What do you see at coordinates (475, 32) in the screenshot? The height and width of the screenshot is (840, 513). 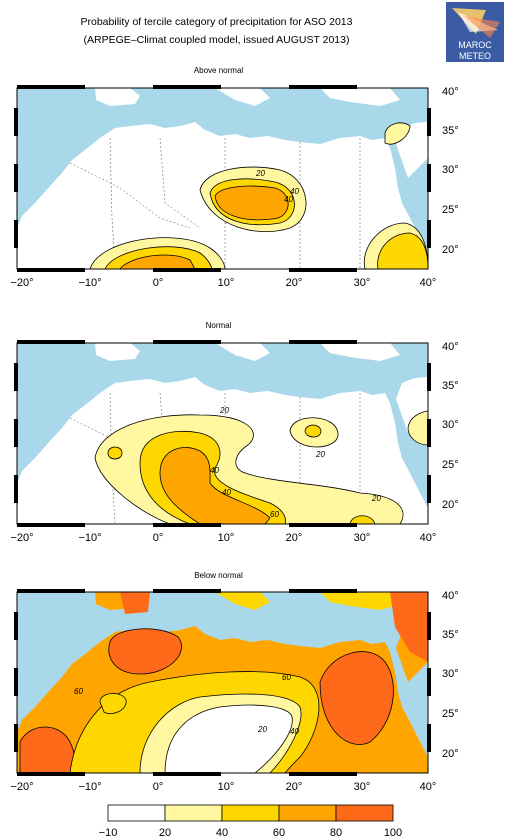 I see `meteo-maroc-logo: MAROC METEO` at bounding box center [475, 32].